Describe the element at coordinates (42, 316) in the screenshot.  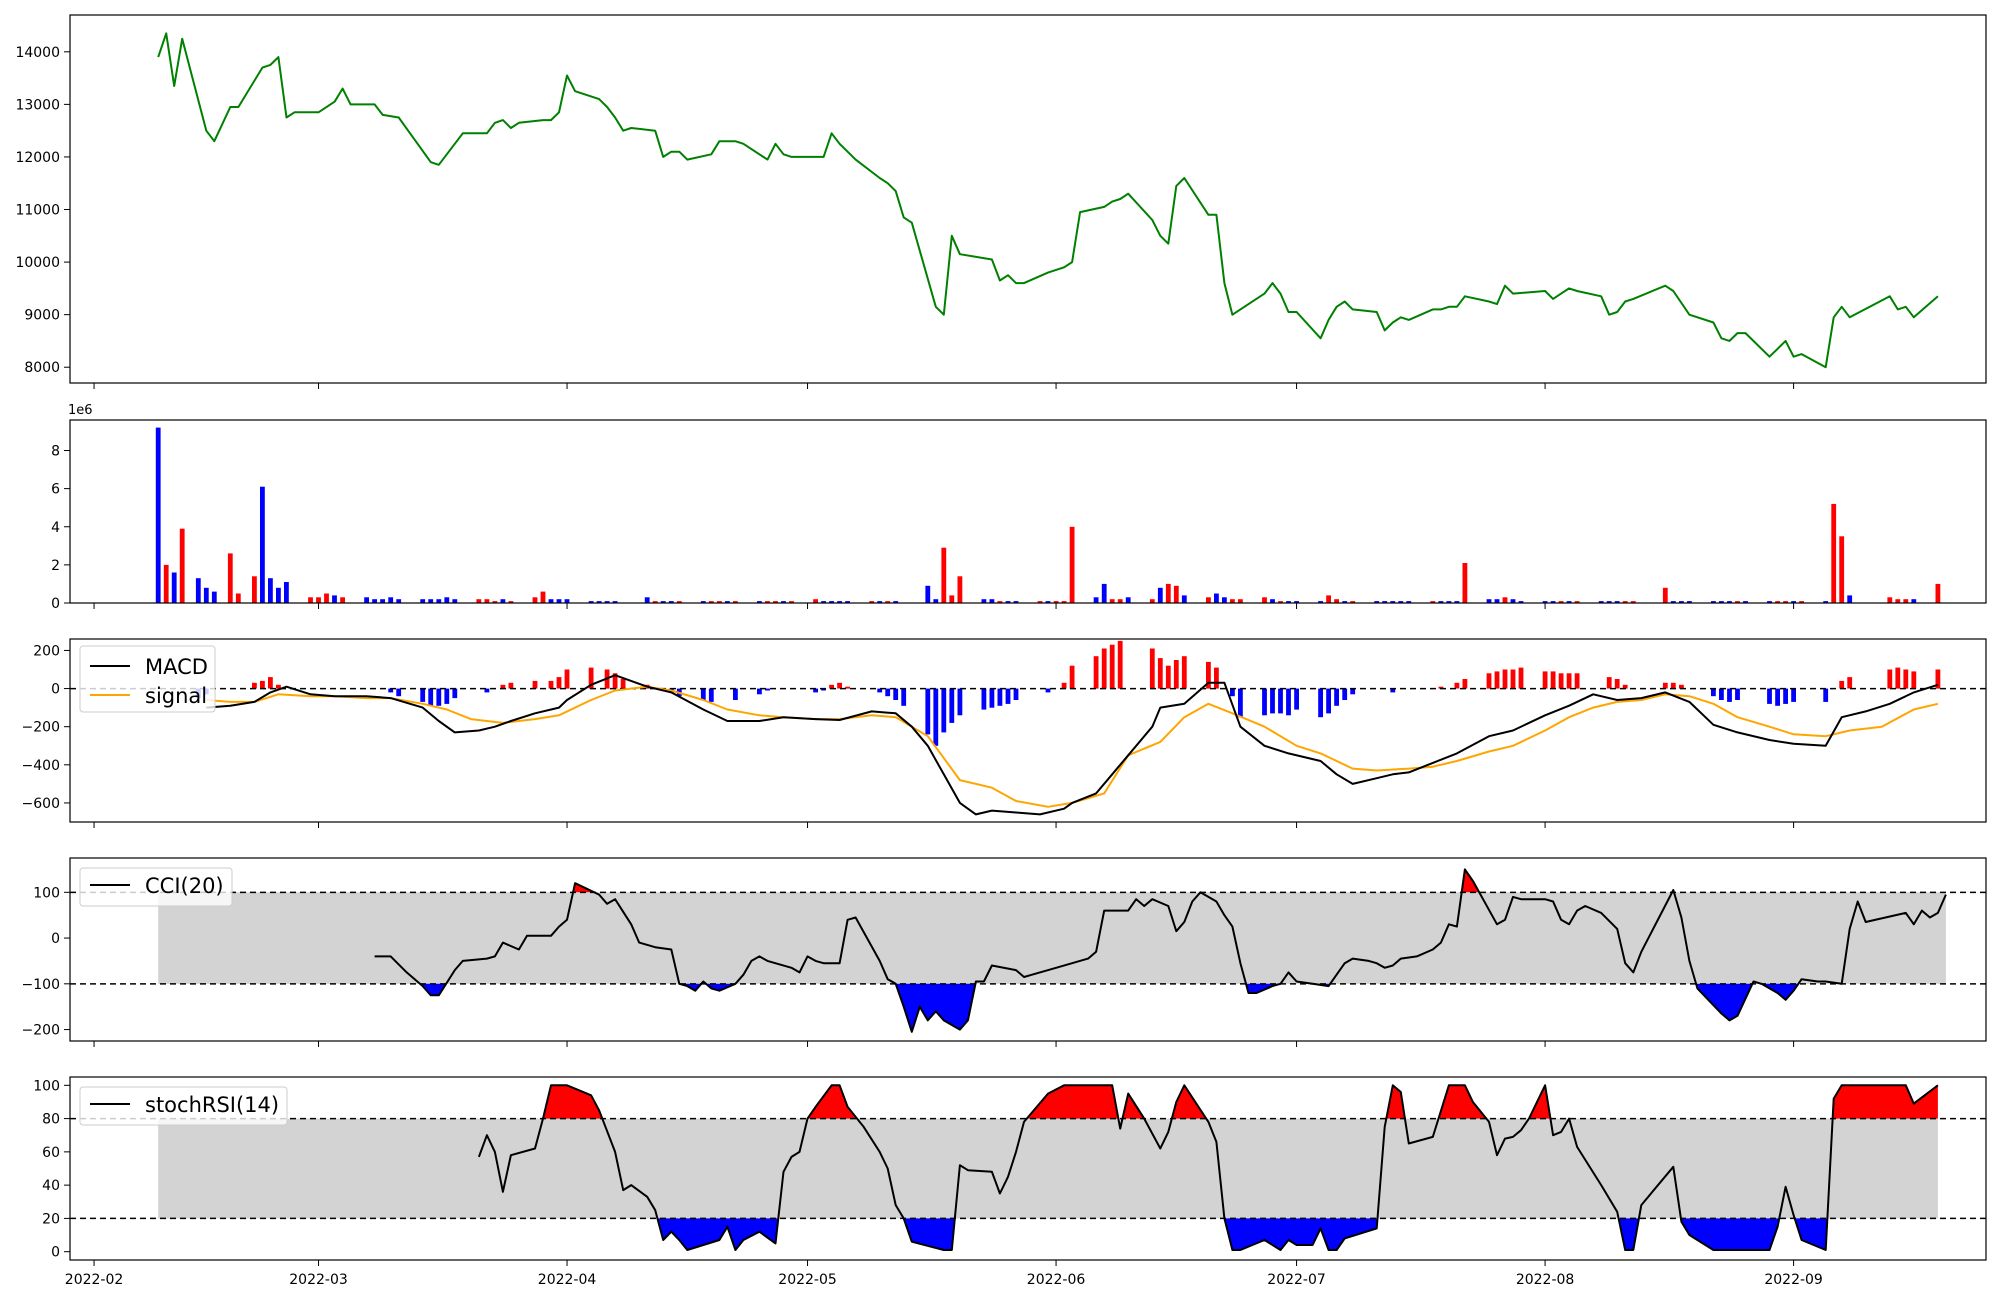
I see `price-ytick-label: 9000` at that location.